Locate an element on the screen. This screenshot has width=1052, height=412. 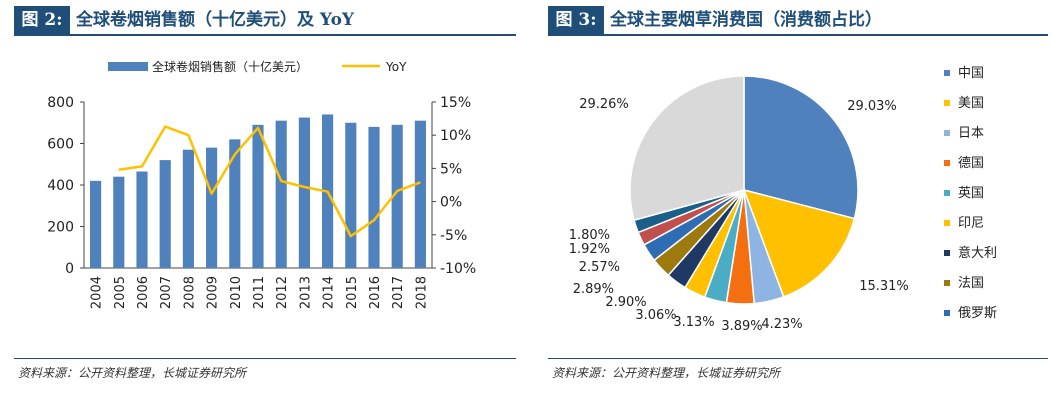
legend-bar-swatch is located at coordinates (128, 66).